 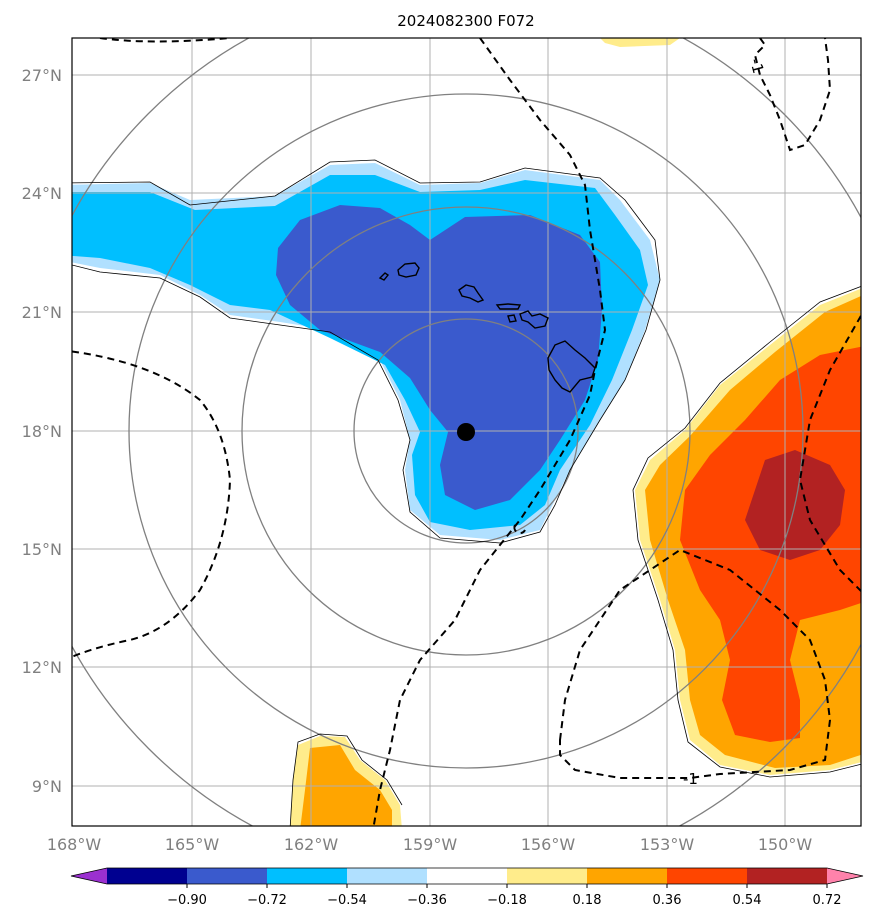 What do you see at coordinates (47, 786) in the screenshot?
I see `lat-label-9: 9°N` at bounding box center [47, 786].